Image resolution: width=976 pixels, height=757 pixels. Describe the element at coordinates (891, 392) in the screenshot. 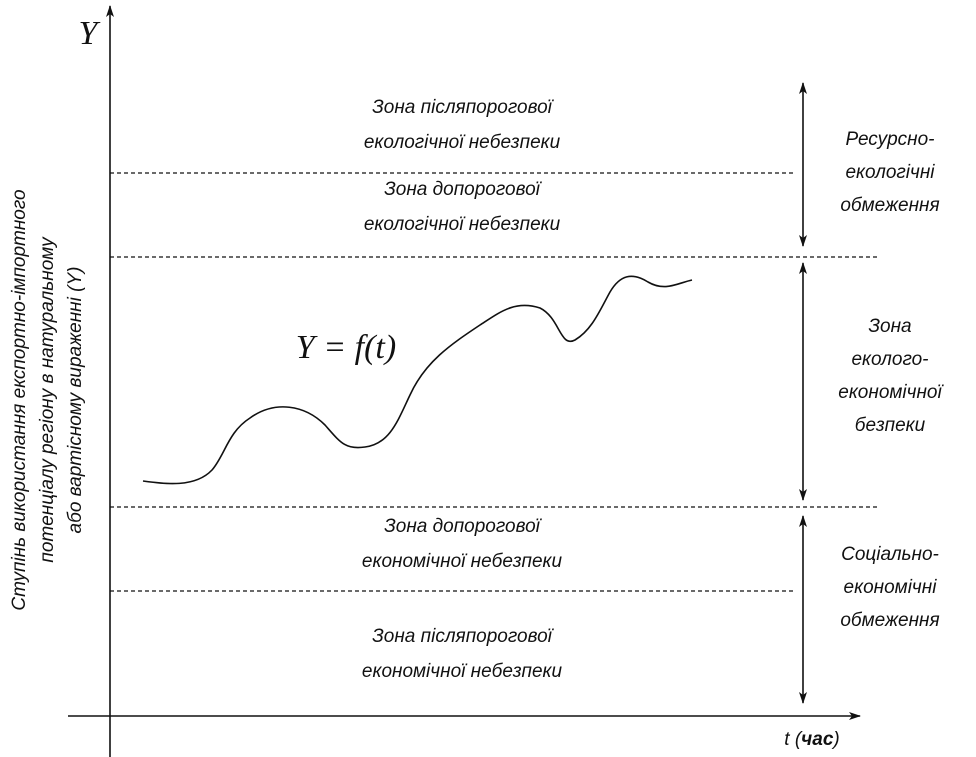

I see `side-label: економічної` at that location.